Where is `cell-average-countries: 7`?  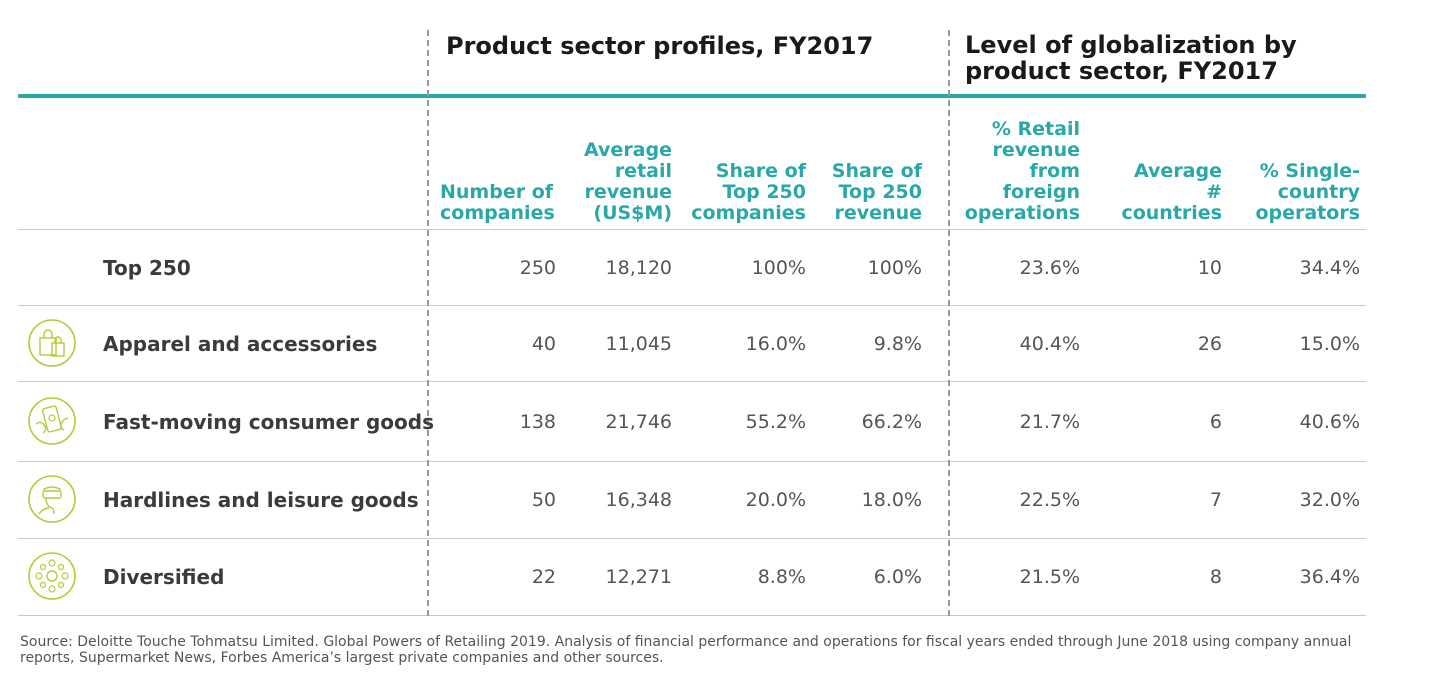 cell-average-countries: 7 is located at coordinates (1215, 500).